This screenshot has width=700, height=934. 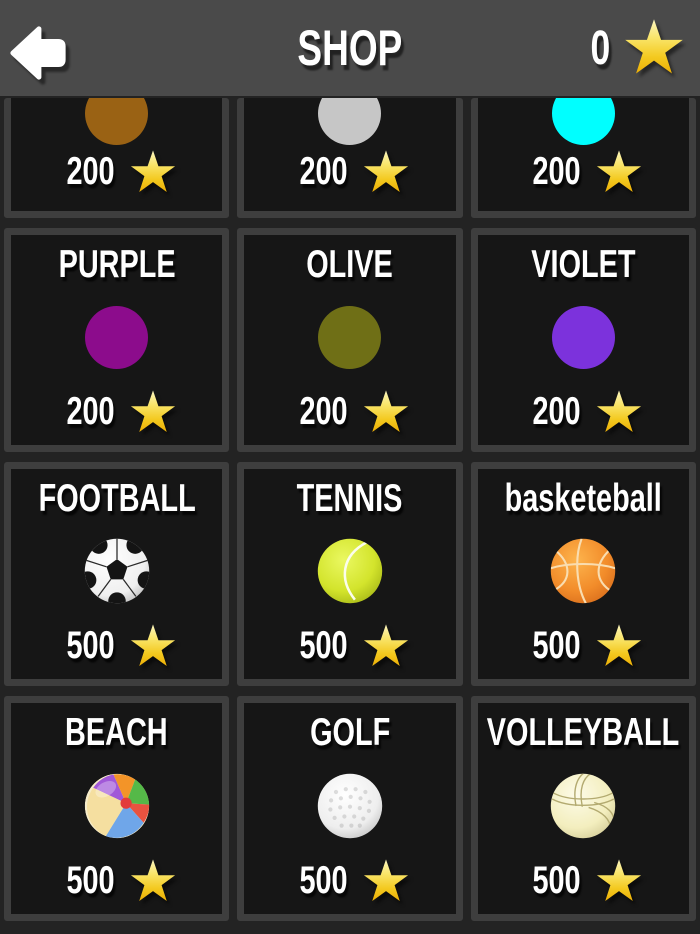 I want to click on shop-item-beach: BEACH 500, so click(x=117, y=808).